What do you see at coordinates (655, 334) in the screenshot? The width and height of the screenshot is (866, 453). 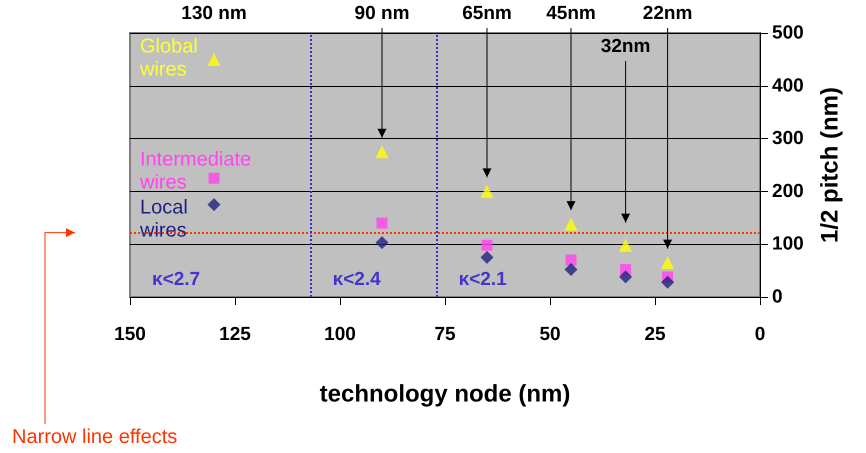 I see `x-tick-label: 25` at bounding box center [655, 334].